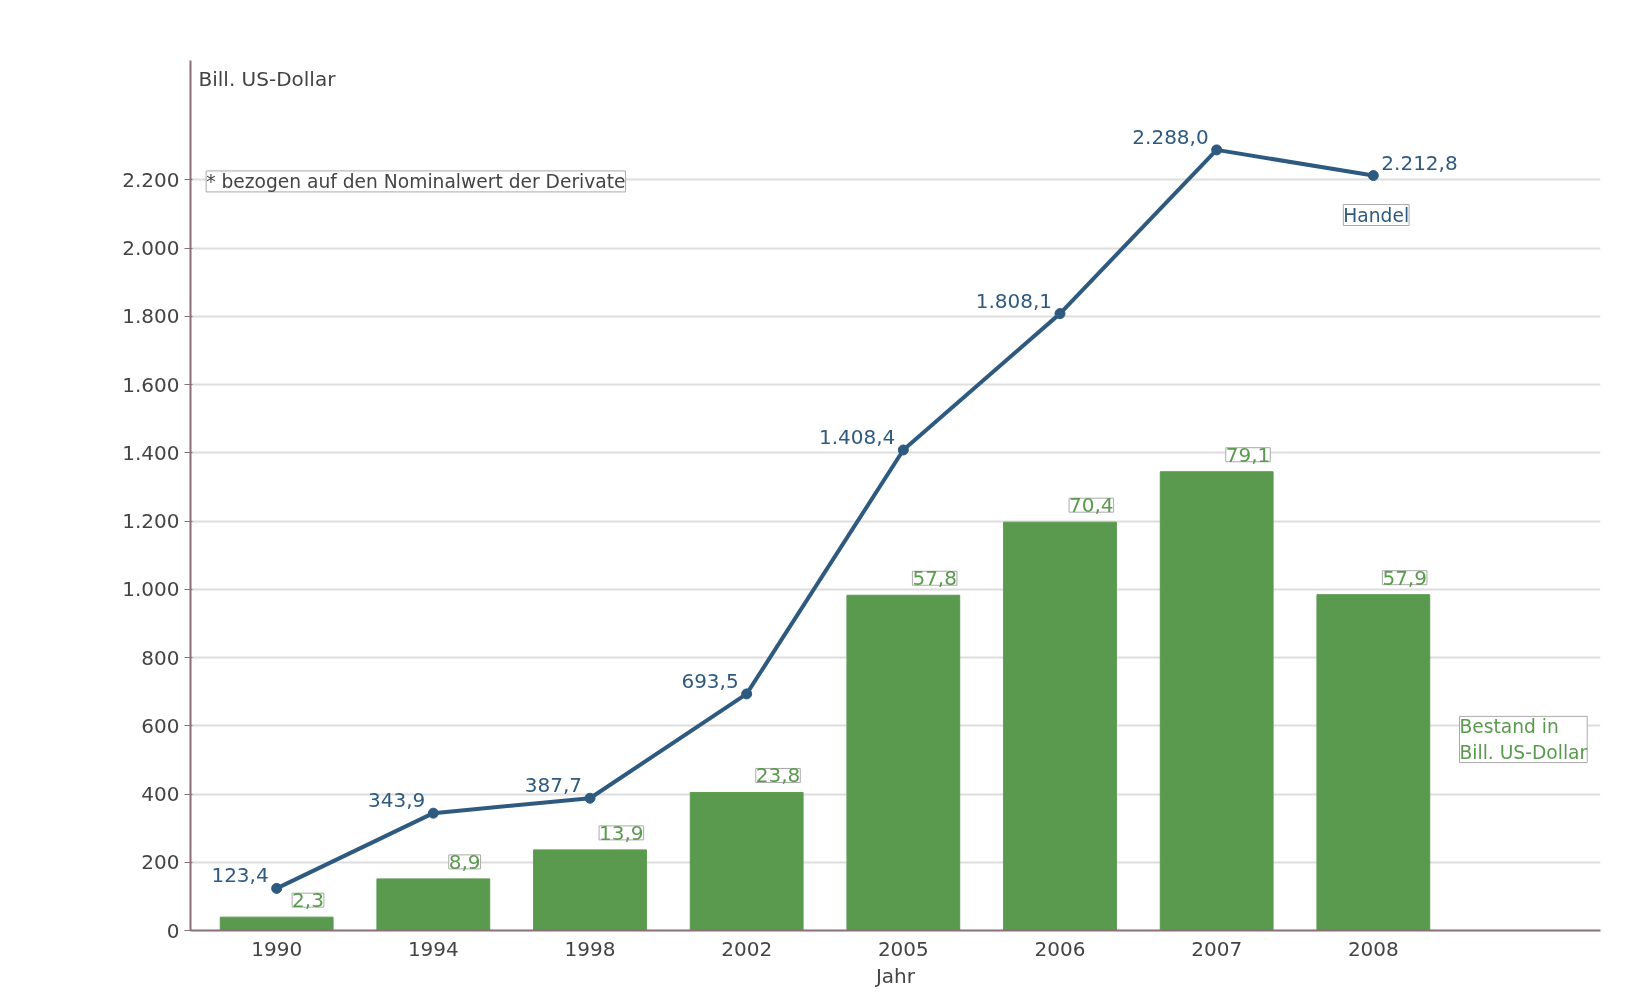 The image size is (1650, 1006). What do you see at coordinates (1091, 505) in the screenshot?
I see `data-label: 70,4` at bounding box center [1091, 505].